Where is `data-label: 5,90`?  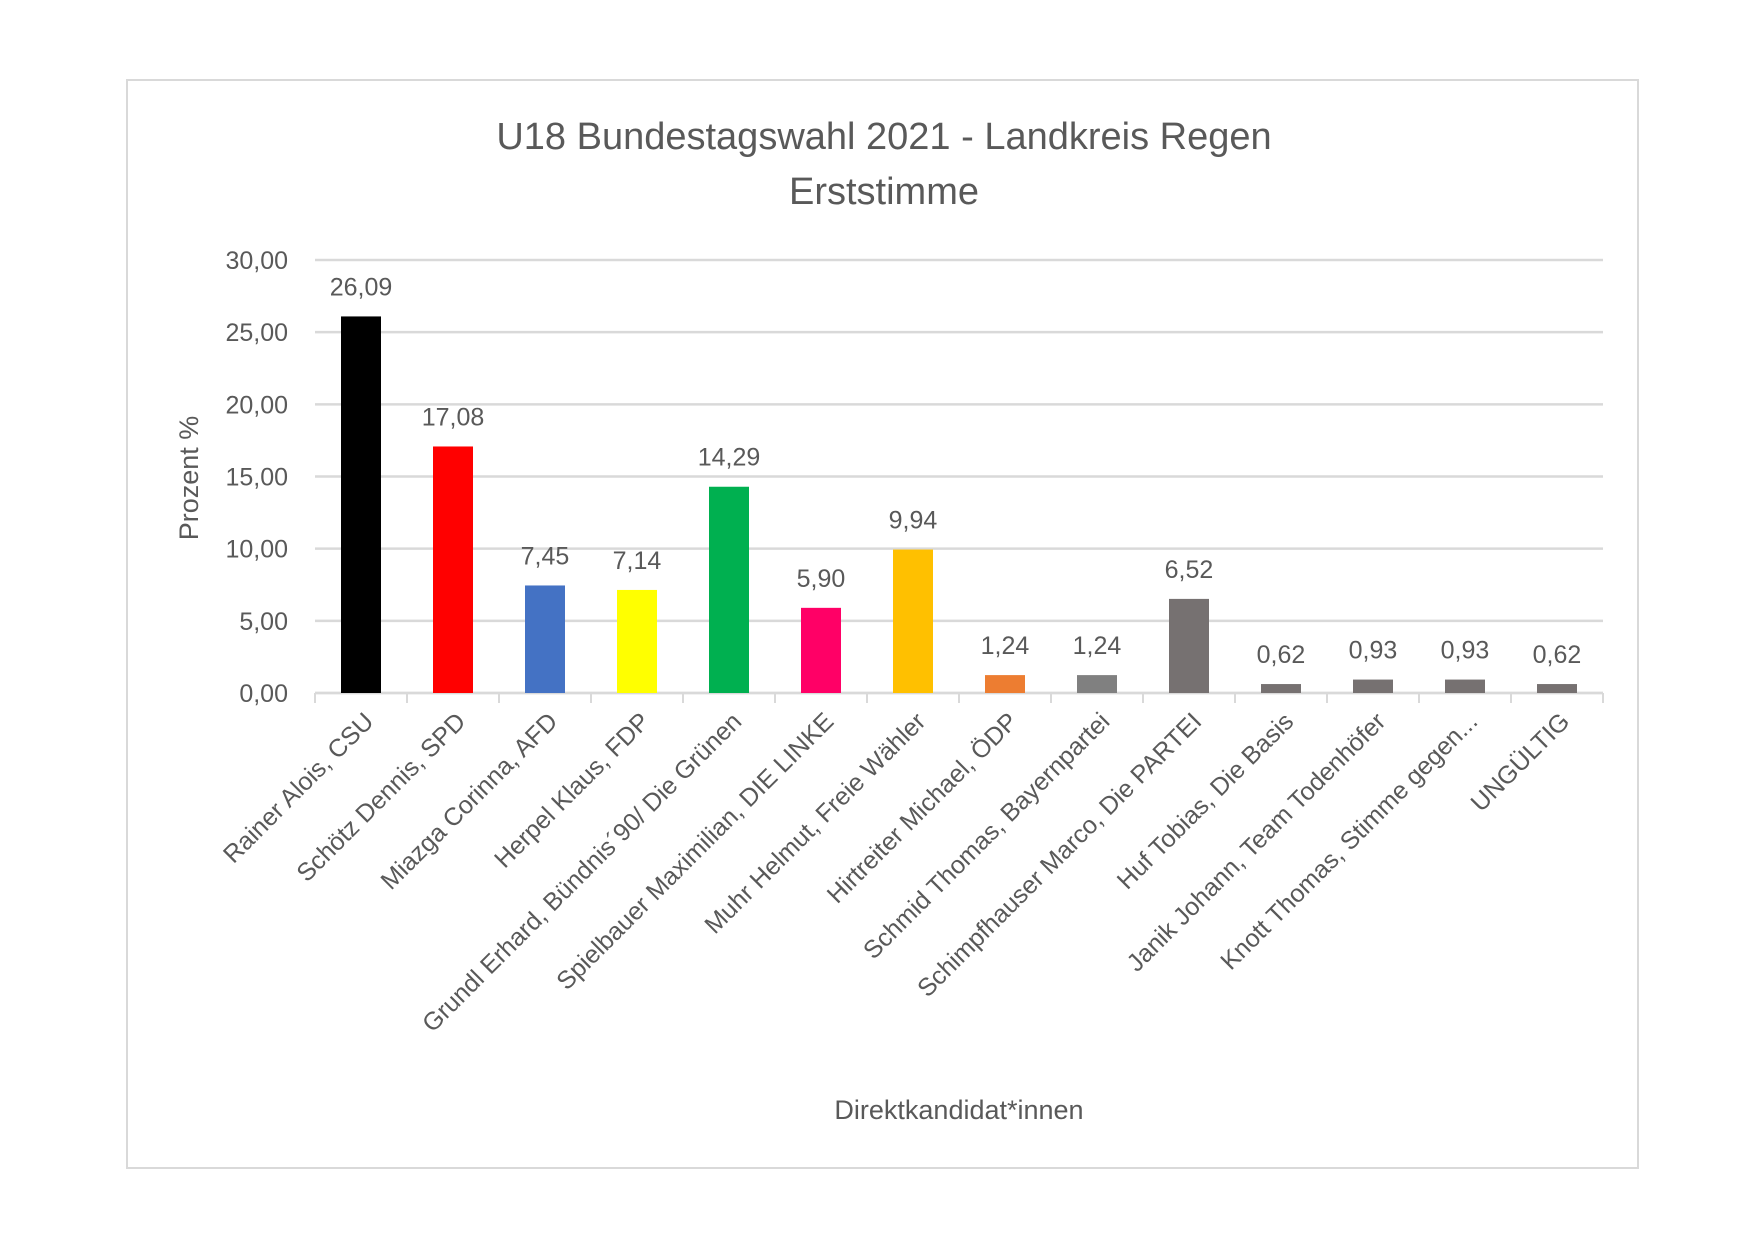 data-label: 5,90 is located at coordinates (821, 579).